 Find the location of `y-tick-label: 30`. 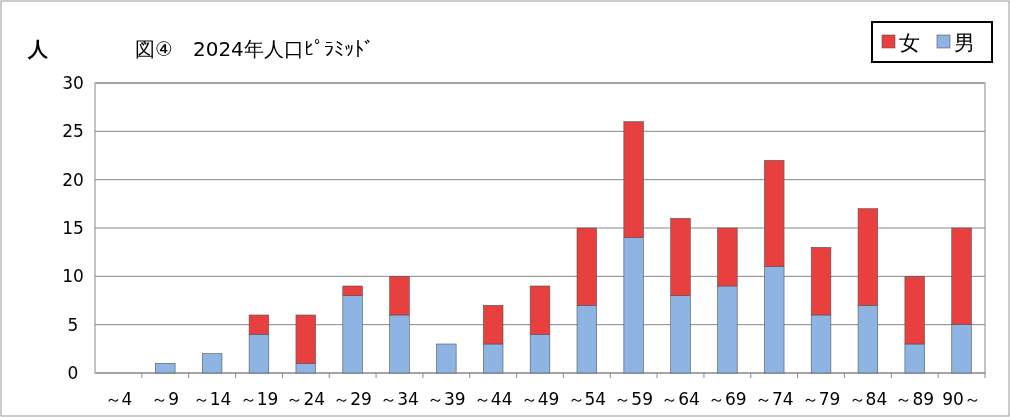

y-tick-label: 30 is located at coordinates (73, 83).